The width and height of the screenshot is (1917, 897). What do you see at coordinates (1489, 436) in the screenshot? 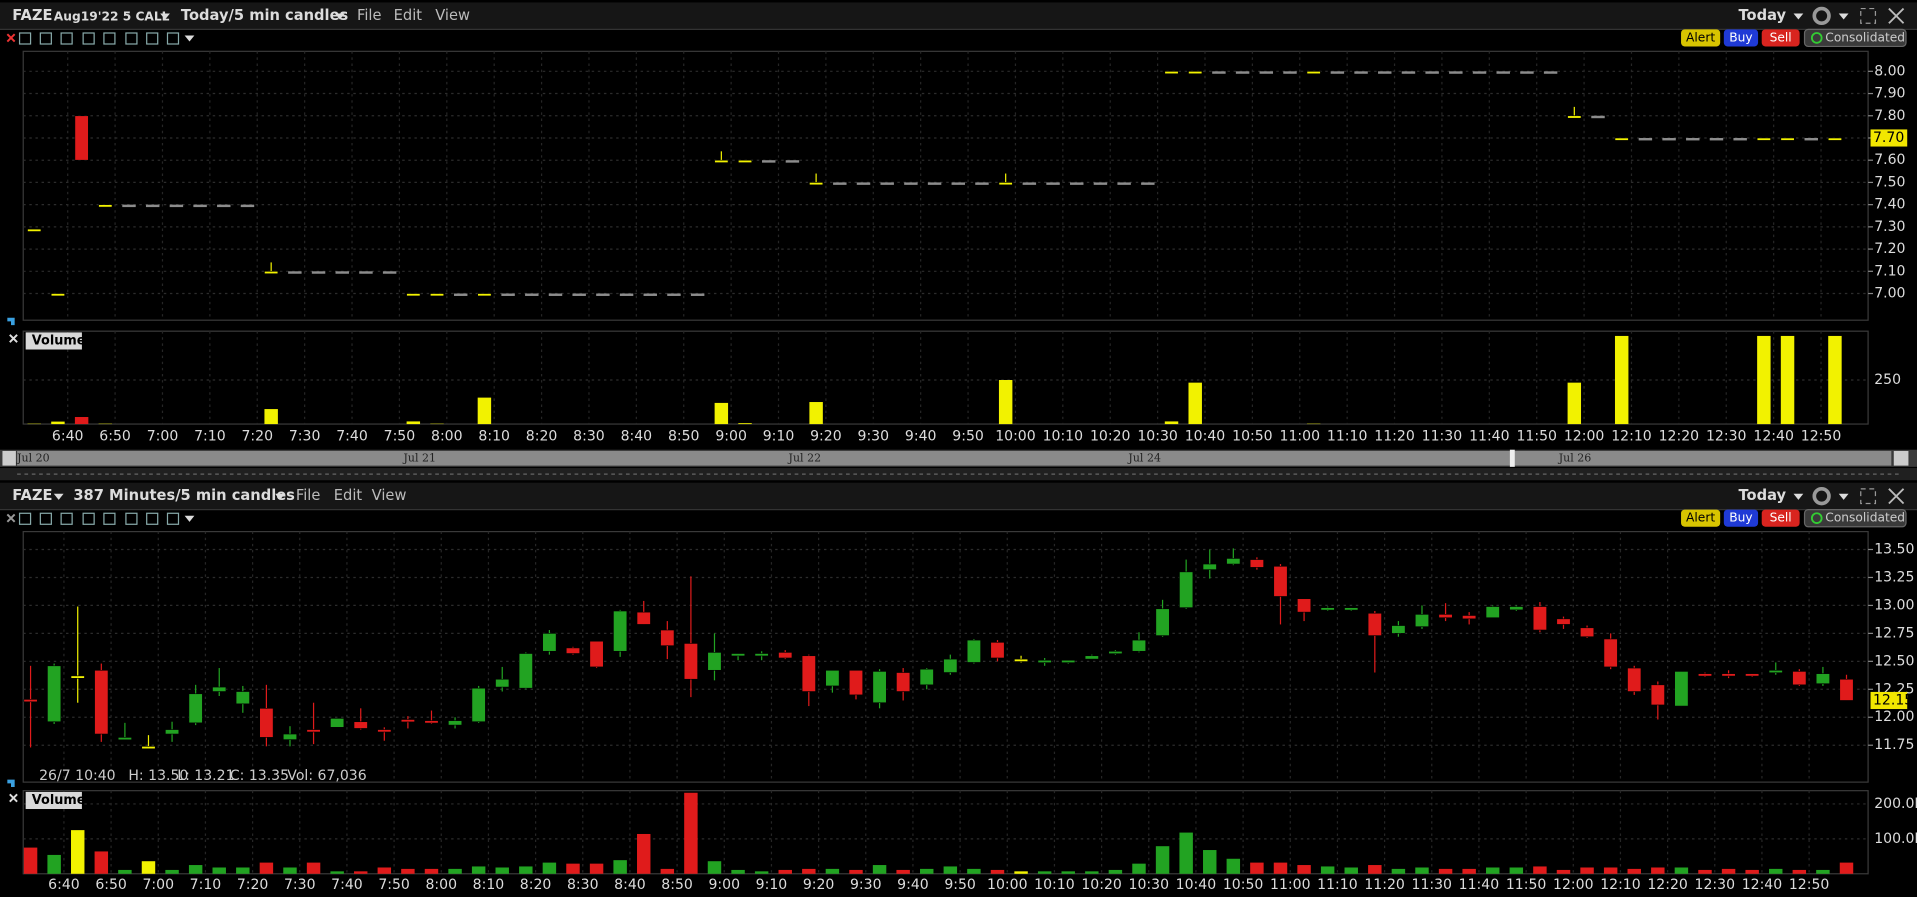
I see `x-tick-label: 11:40` at bounding box center [1489, 436].